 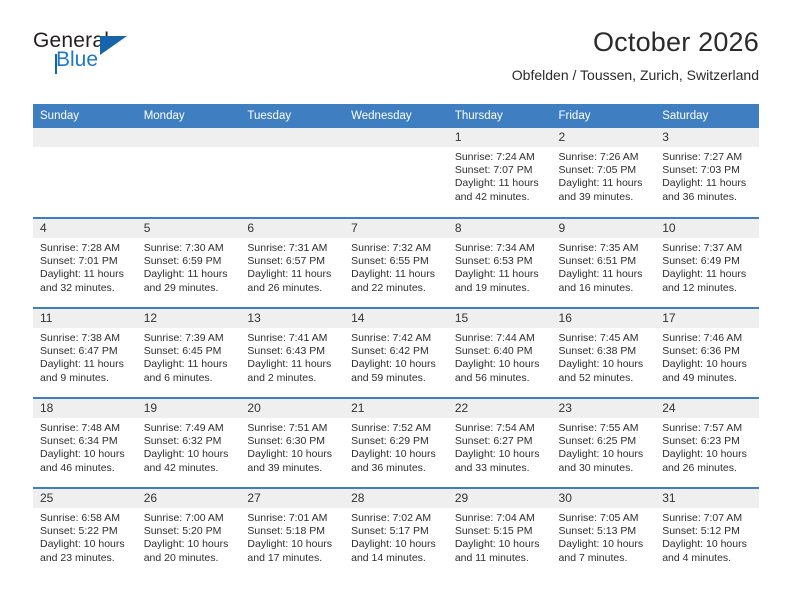 I want to click on daylight-text: Daylight: 10 hours and 14 minutes., so click(x=393, y=551).